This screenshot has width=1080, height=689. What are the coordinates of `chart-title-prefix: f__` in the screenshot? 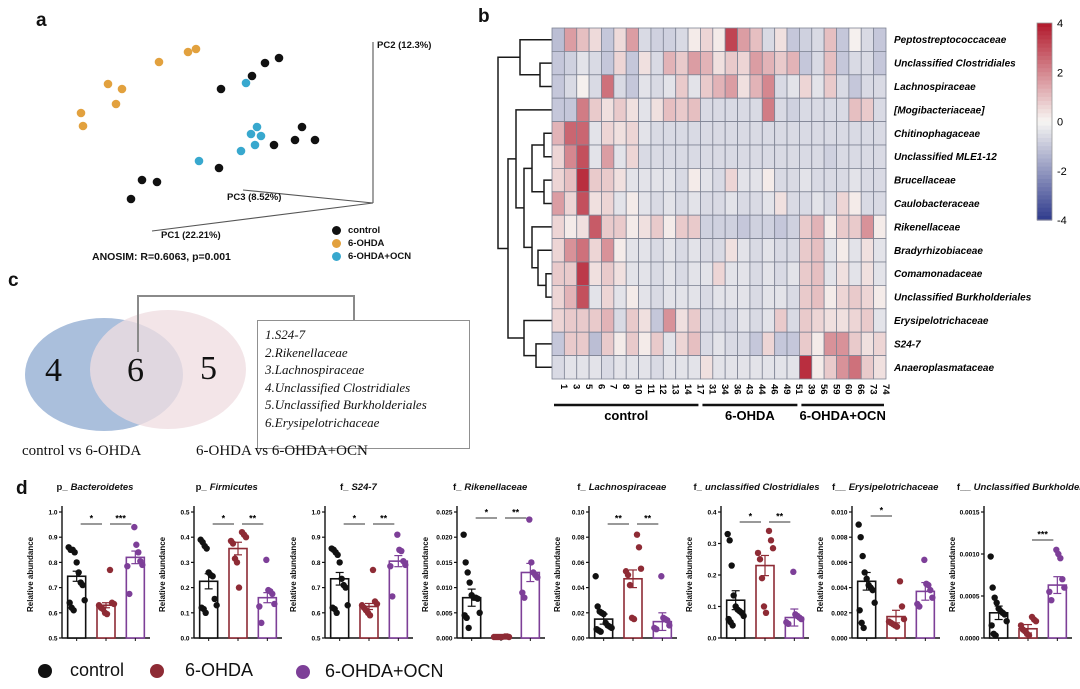 It's located at (963, 487).